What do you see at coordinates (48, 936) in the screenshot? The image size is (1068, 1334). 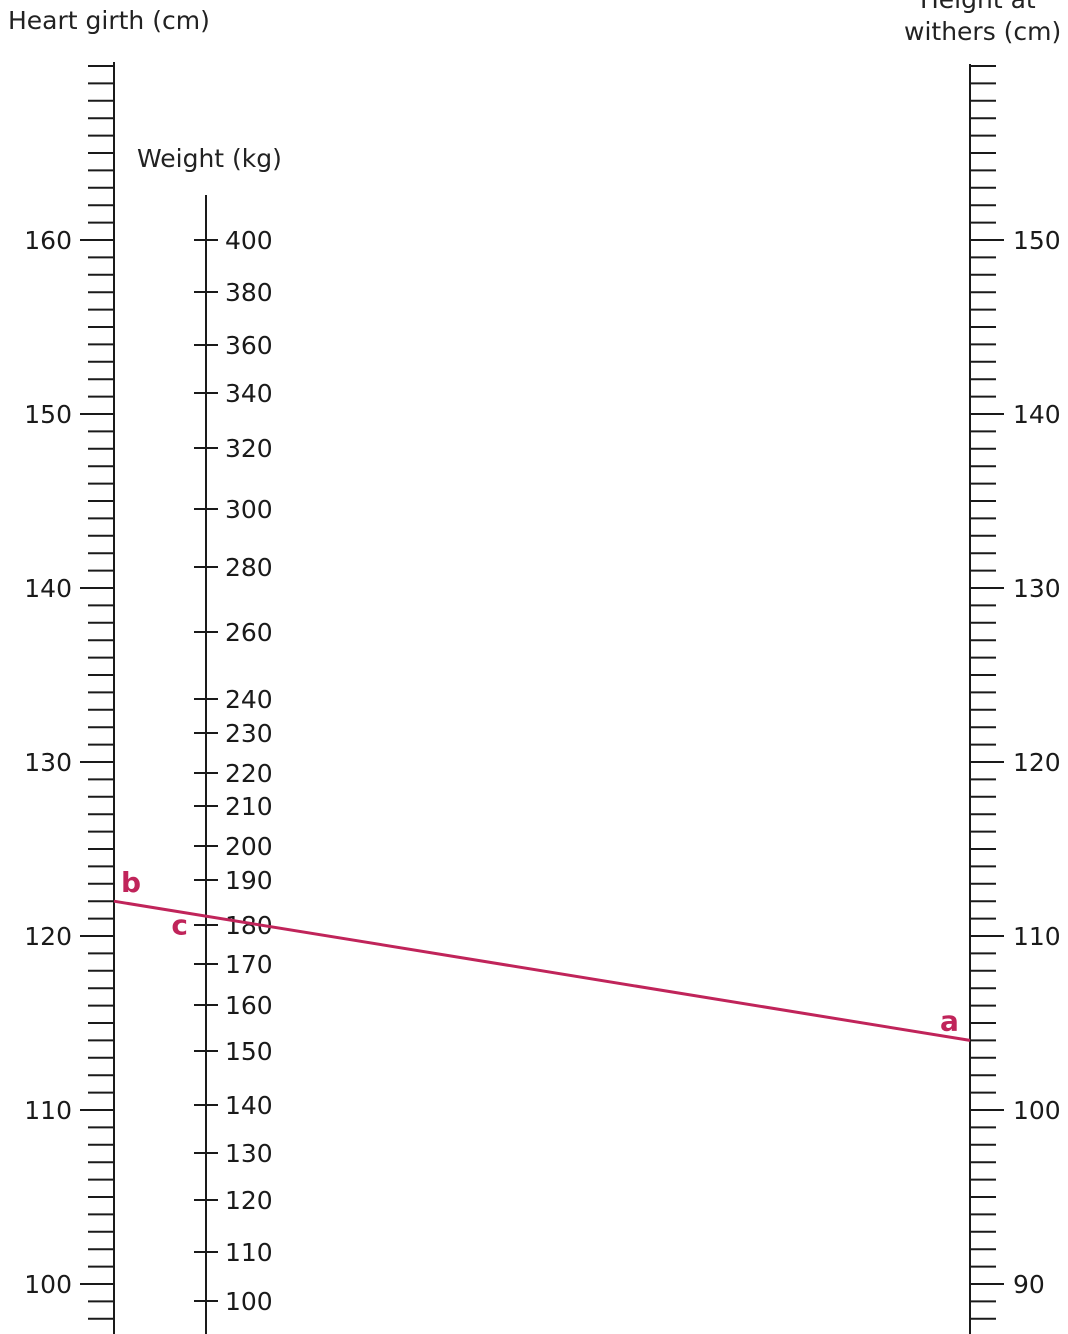 I see `heart-girth-tick-label: 120` at bounding box center [48, 936].